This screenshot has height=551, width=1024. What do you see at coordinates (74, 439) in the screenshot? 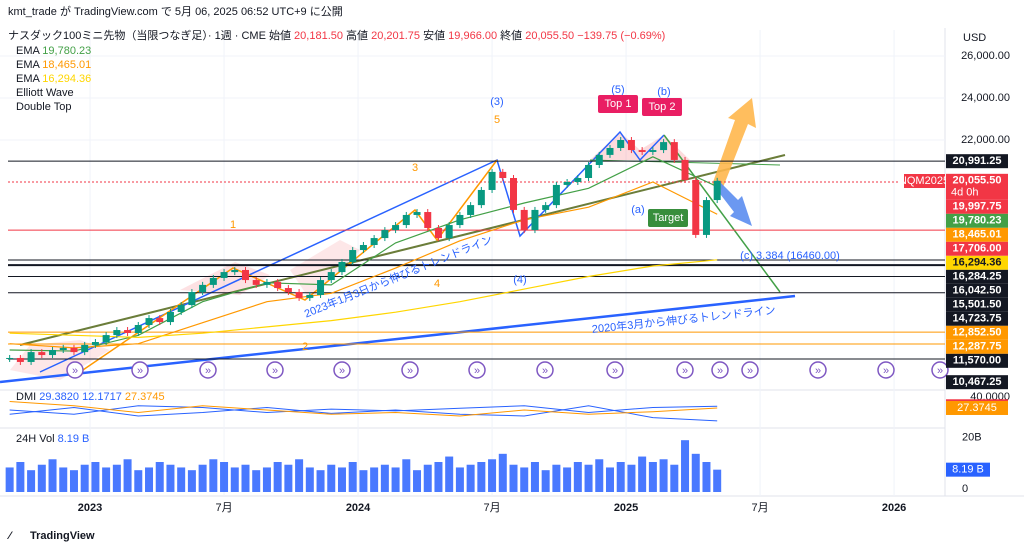
I see `volume-value: 8.19 B` at bounding box center [74, 439].